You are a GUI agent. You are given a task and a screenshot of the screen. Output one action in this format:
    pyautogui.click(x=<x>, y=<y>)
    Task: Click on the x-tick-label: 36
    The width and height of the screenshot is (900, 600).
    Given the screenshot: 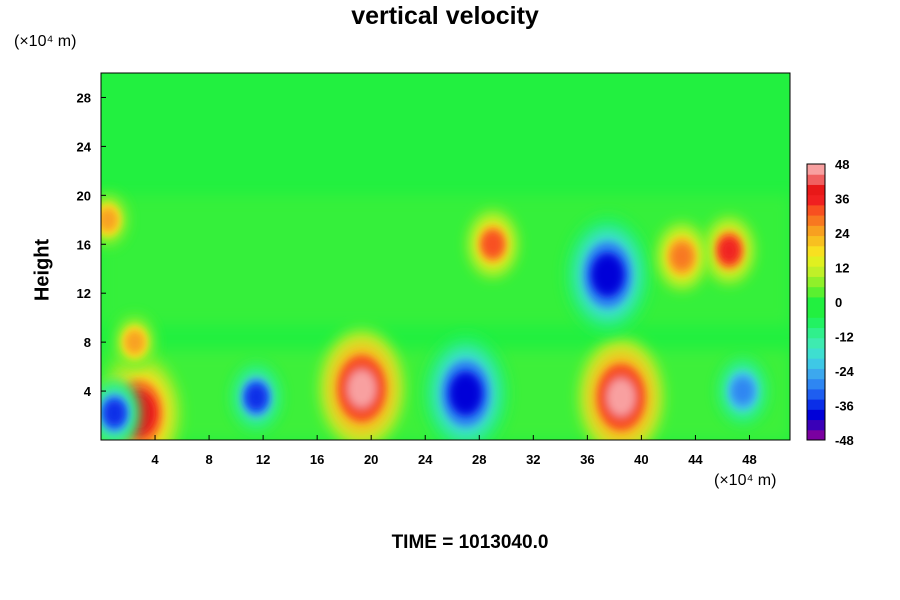 What is the action you would take?
    pyautogui.click(x=587, y=459)
    